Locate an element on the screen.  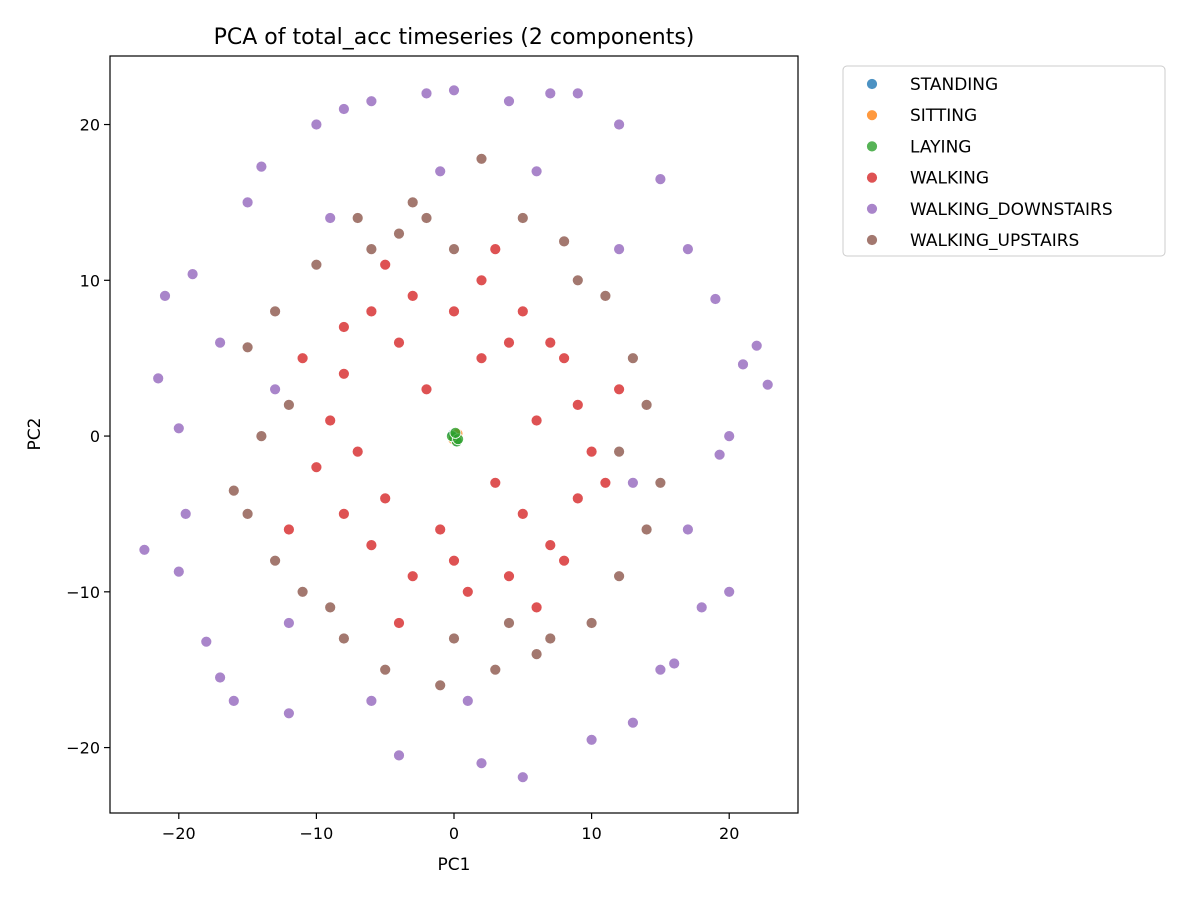
legend-label: SITTING is located at coordinates (943, 116).